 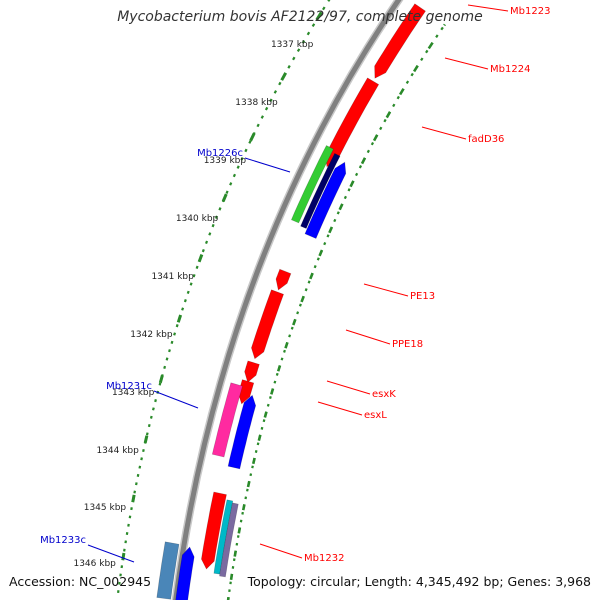 What do you see at coordinates (151, 335) in the screenshot?
I see `tick-label: 1342 kbp` at bounding box center [151, 335].